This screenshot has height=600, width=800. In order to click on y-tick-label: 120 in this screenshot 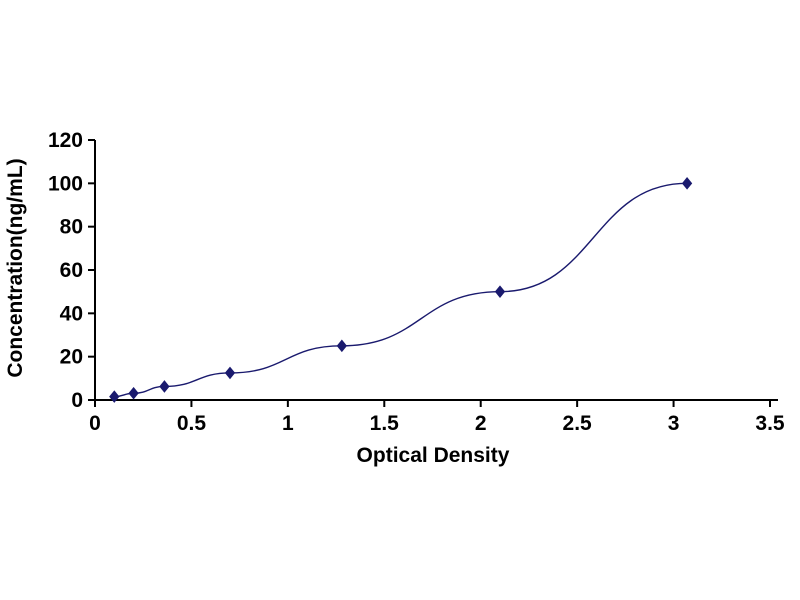, I will do `click(65, 140)`.